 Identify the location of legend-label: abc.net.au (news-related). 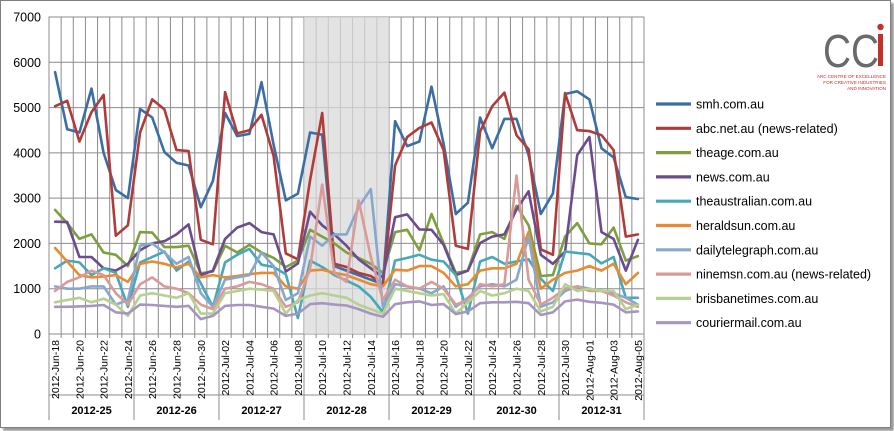
(767, 129).